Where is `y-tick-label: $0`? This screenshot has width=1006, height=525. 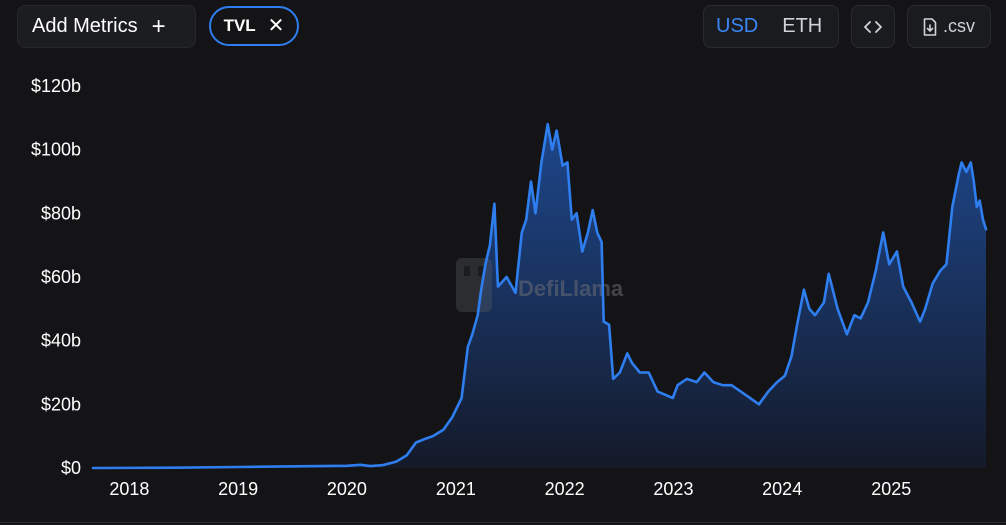
y-tick-label: $0 is located at coordinates (71, 468).